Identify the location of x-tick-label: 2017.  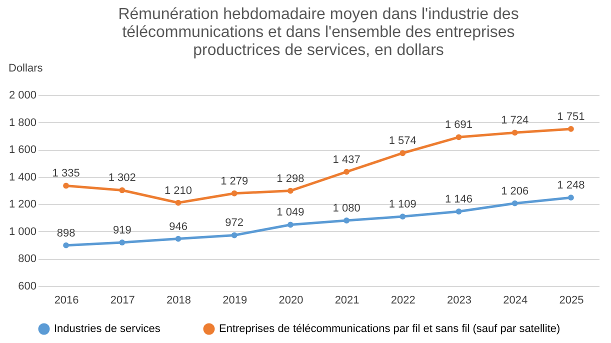
(122, 300).